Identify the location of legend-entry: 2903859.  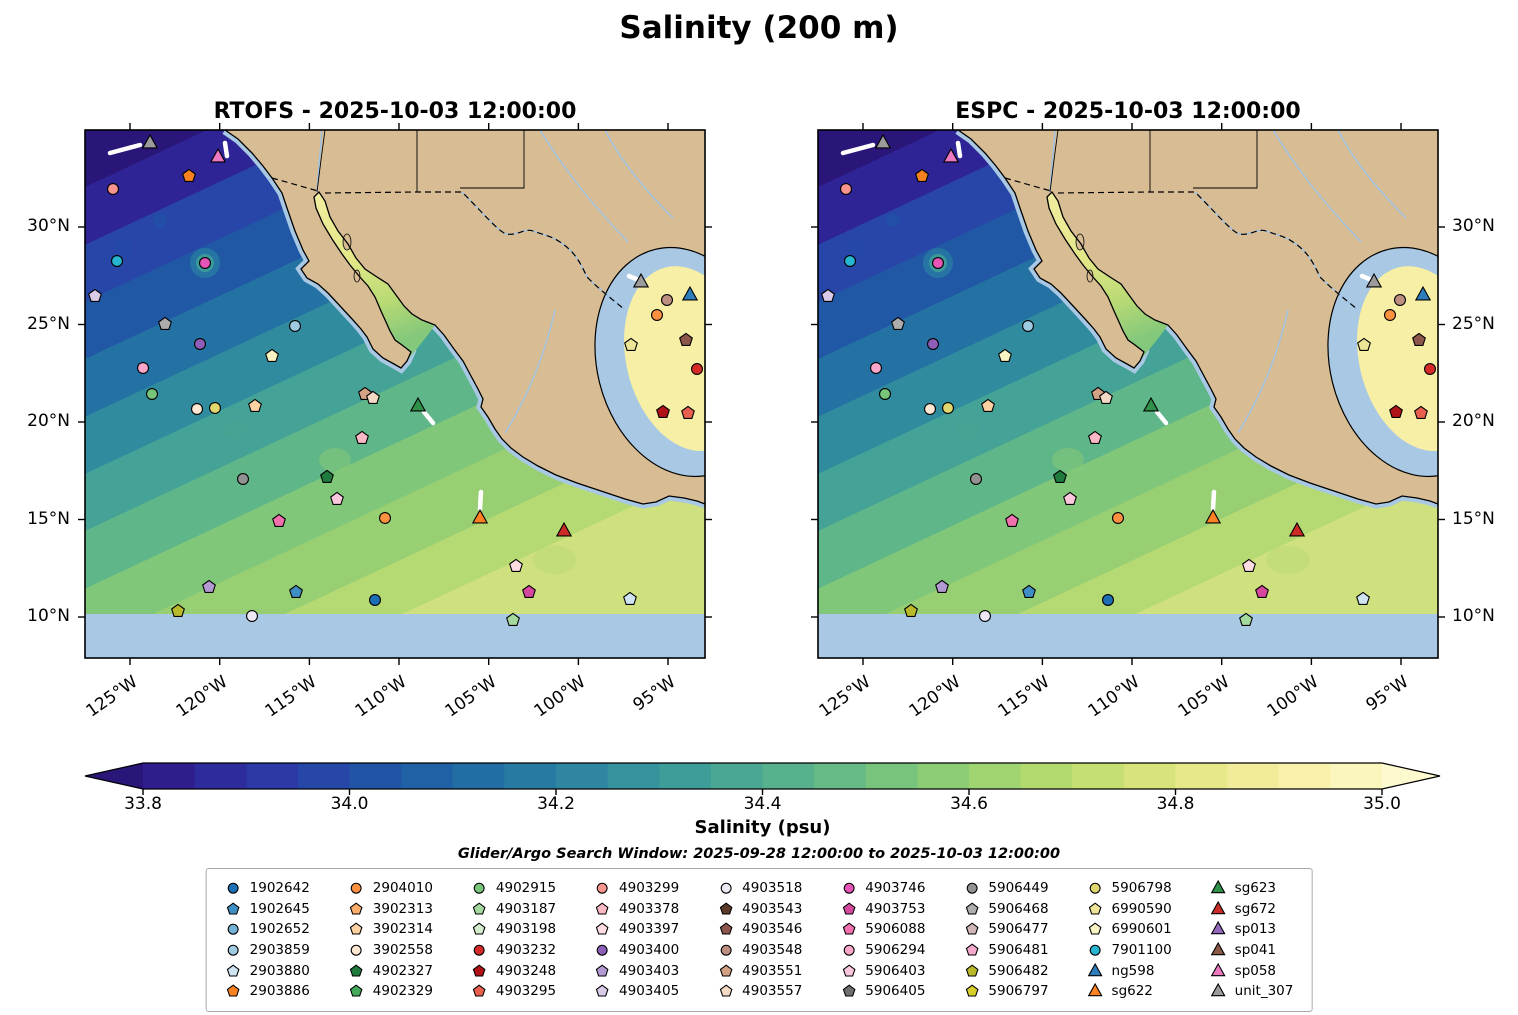
(267, 950).